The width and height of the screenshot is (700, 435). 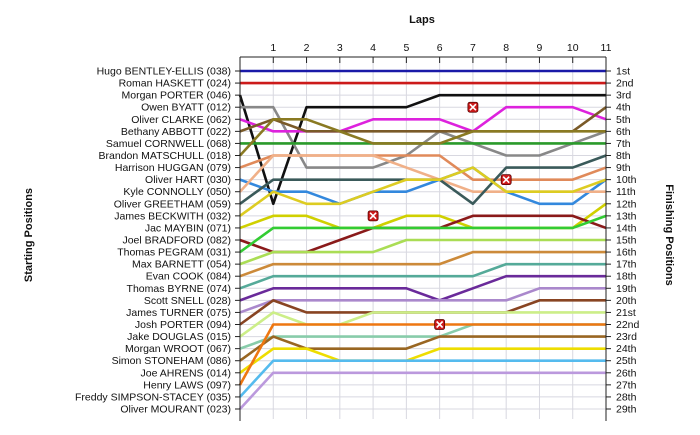 I want to click on finishing-position-label: 3rd, so click(x=623, y=96).